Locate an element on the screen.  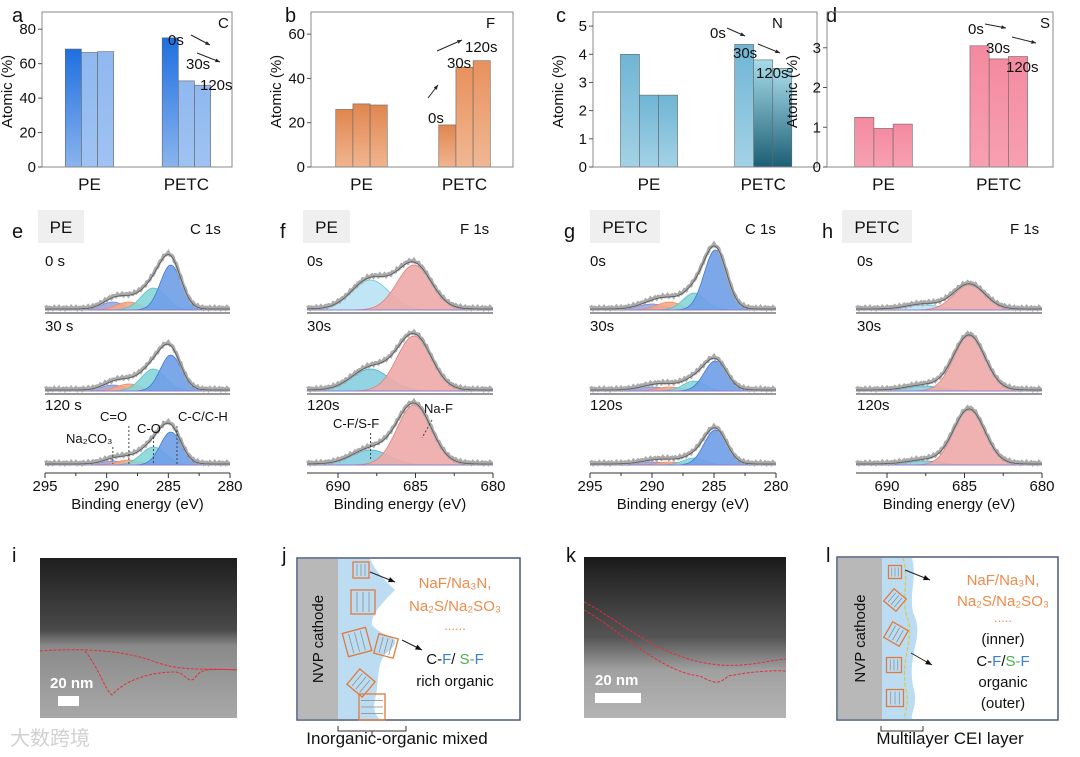
bar-a-PETC-30s is located at coordinates (186, 124).